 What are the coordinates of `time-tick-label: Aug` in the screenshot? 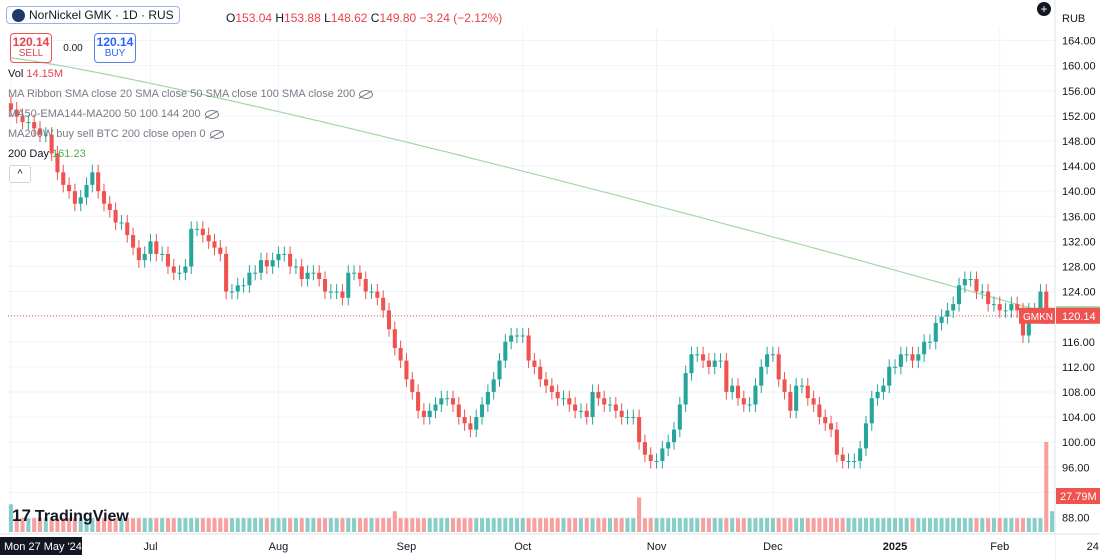 It's located at (279, 547).